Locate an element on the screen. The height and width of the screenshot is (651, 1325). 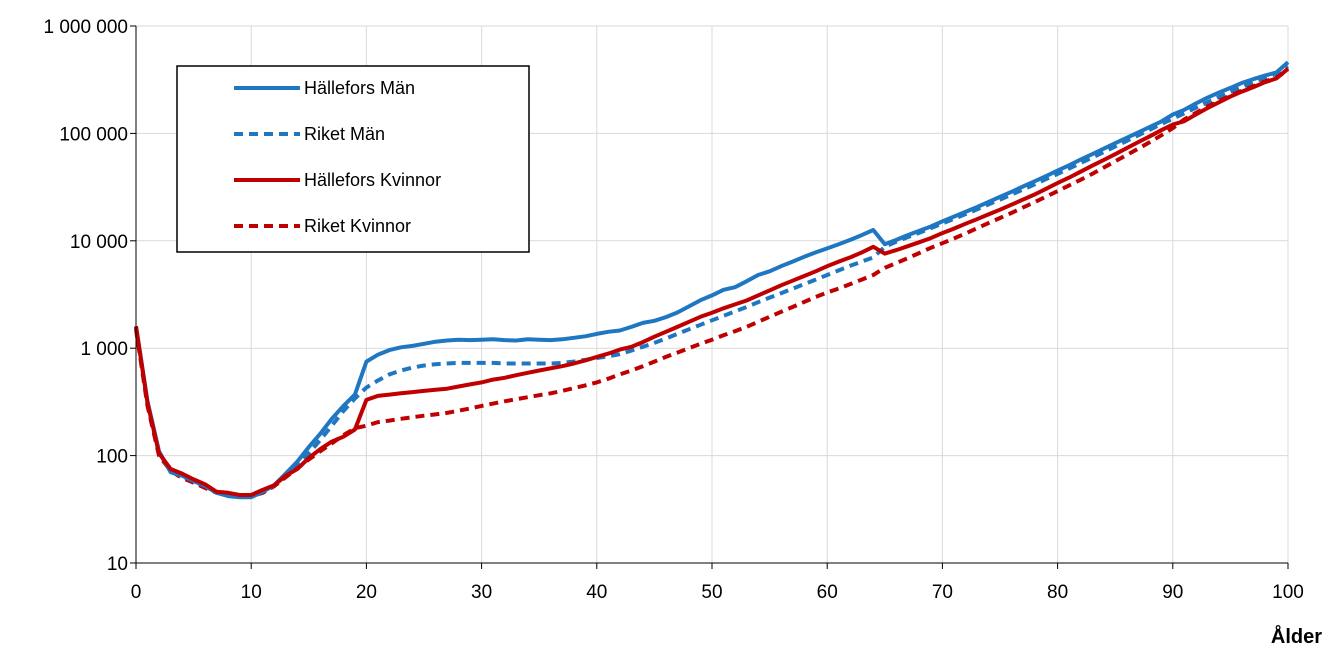
x-tick-label: 30 is located at coordinates (481, 592).